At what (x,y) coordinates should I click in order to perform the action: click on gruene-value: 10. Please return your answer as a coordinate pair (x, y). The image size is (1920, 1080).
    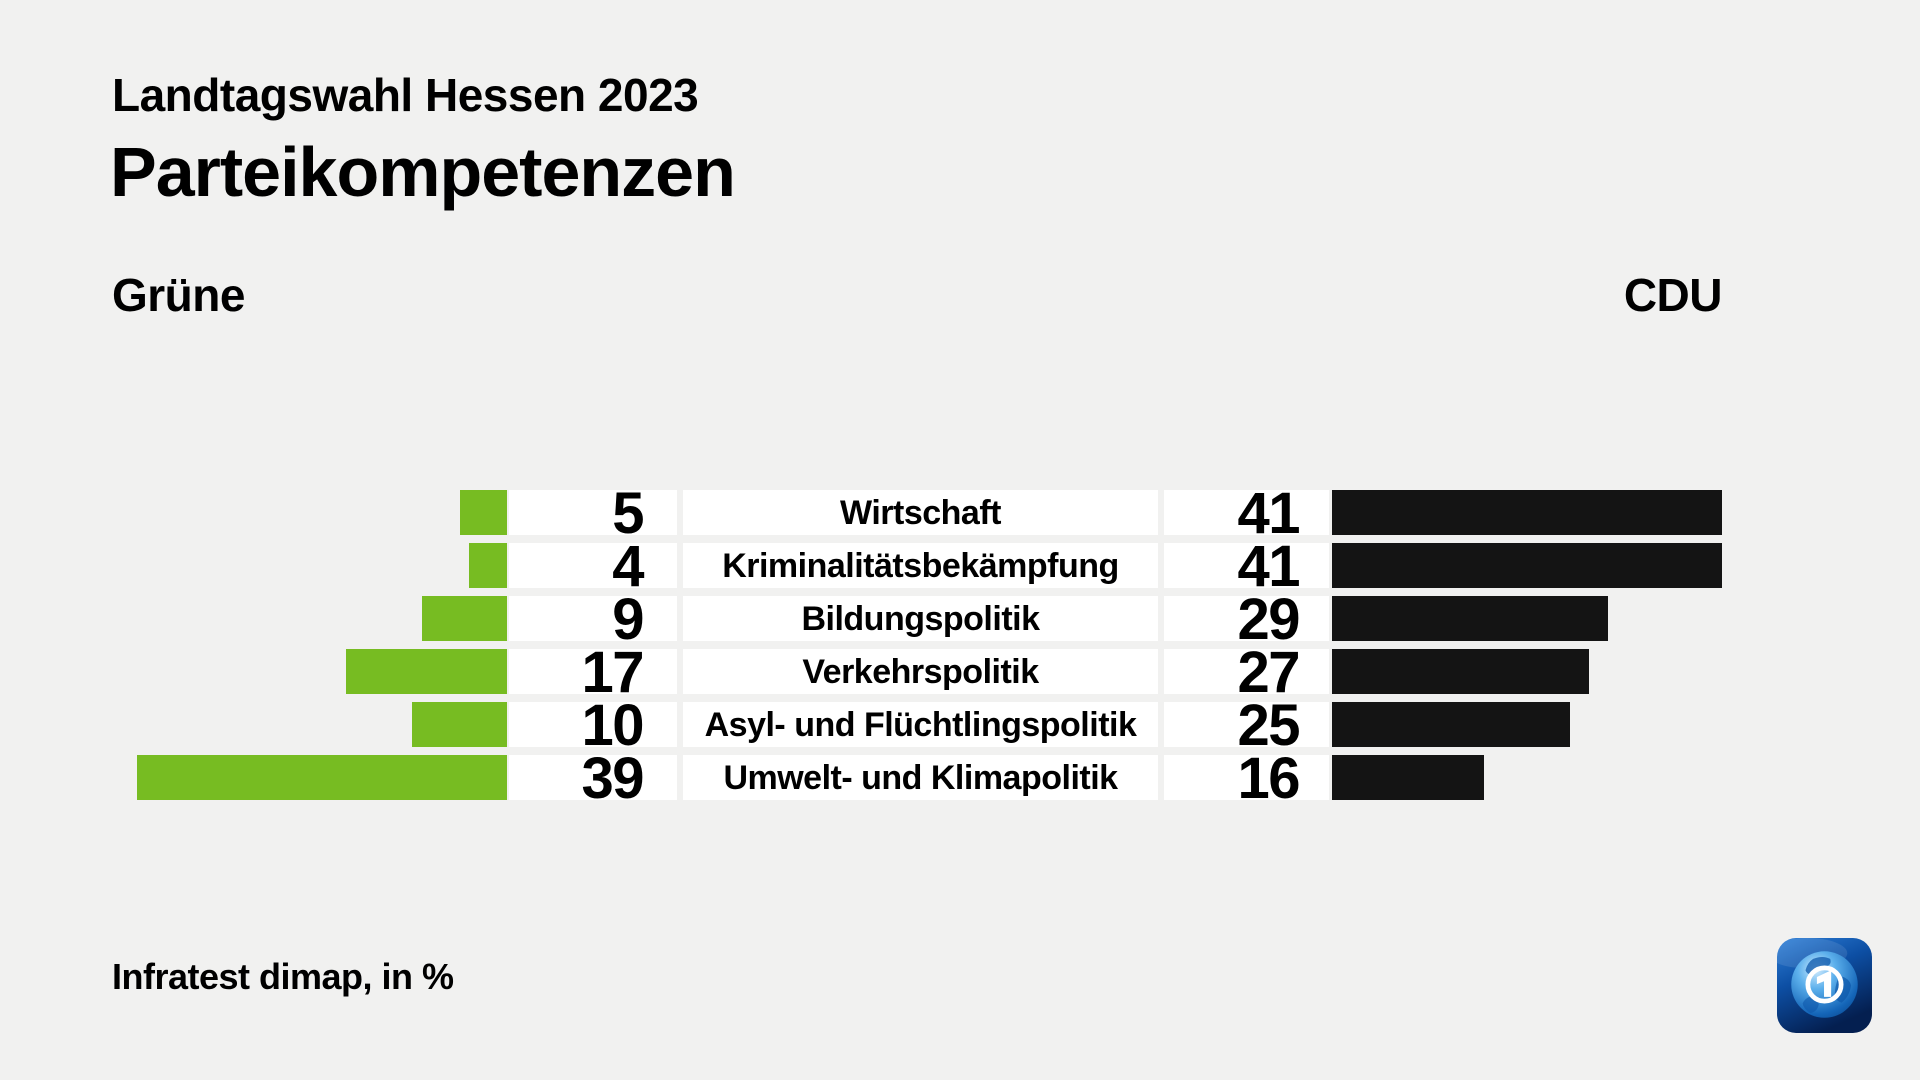
    Looking at the image, I should click on (593, 726).